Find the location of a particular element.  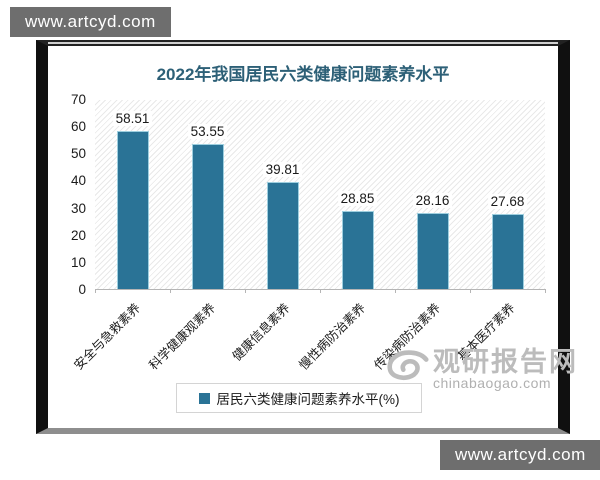

category-label: 安全与急救素养 is located at coordinates (107, 336).